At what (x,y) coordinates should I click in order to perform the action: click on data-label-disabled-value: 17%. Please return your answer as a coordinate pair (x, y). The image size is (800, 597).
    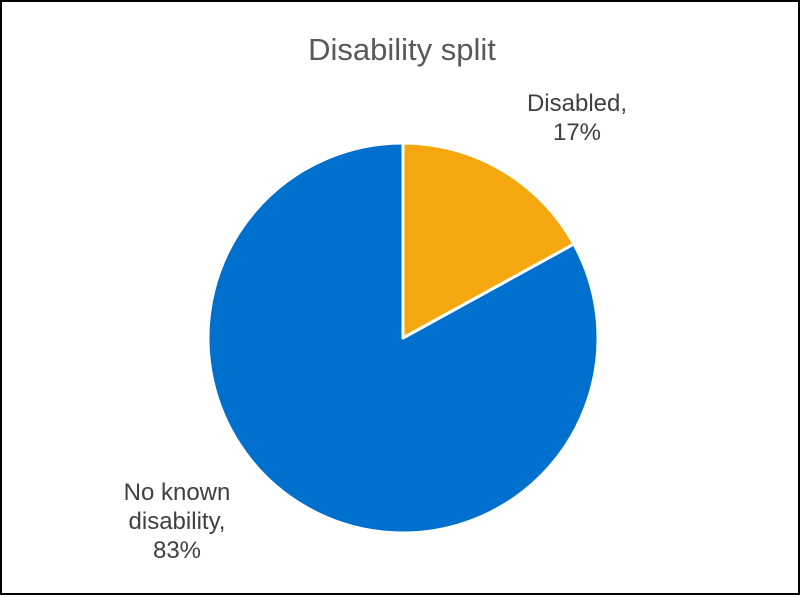
    Looking at the image, I should click on (577, 132).